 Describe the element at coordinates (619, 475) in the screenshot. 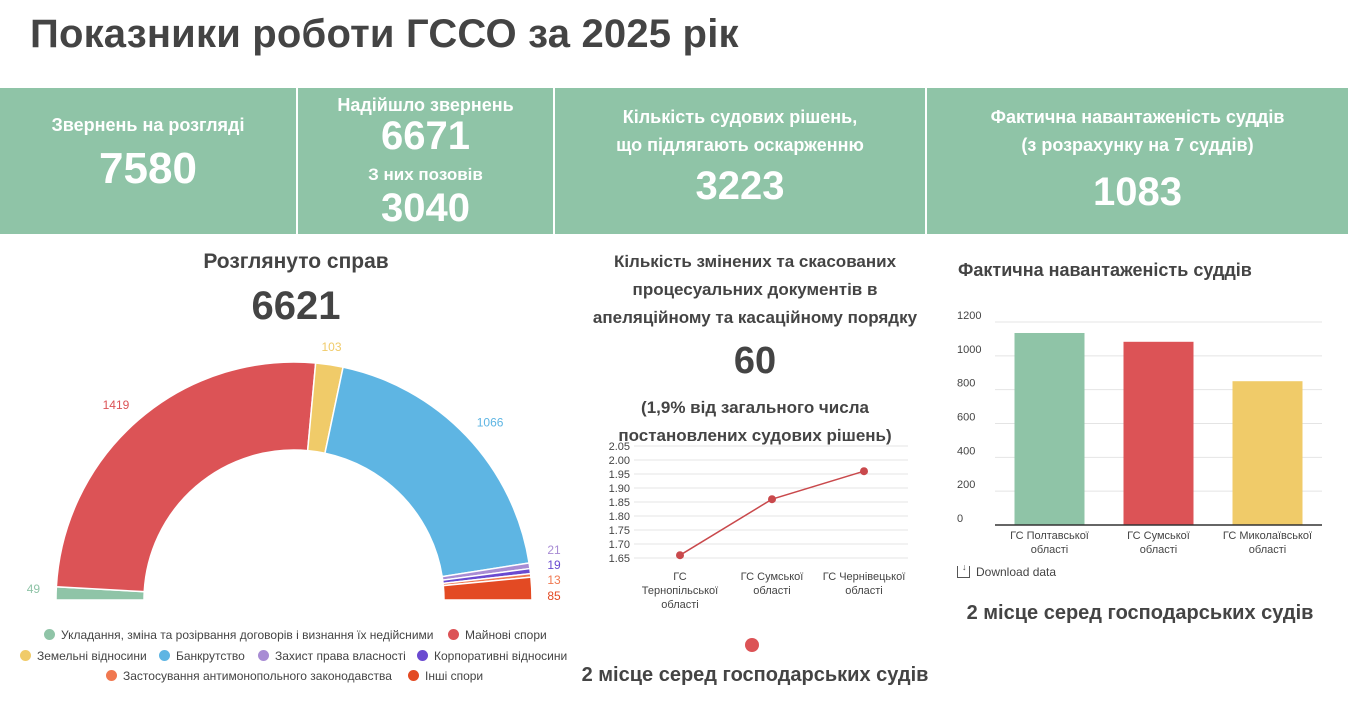

I see `y-tick-label: 1.95` at that location.